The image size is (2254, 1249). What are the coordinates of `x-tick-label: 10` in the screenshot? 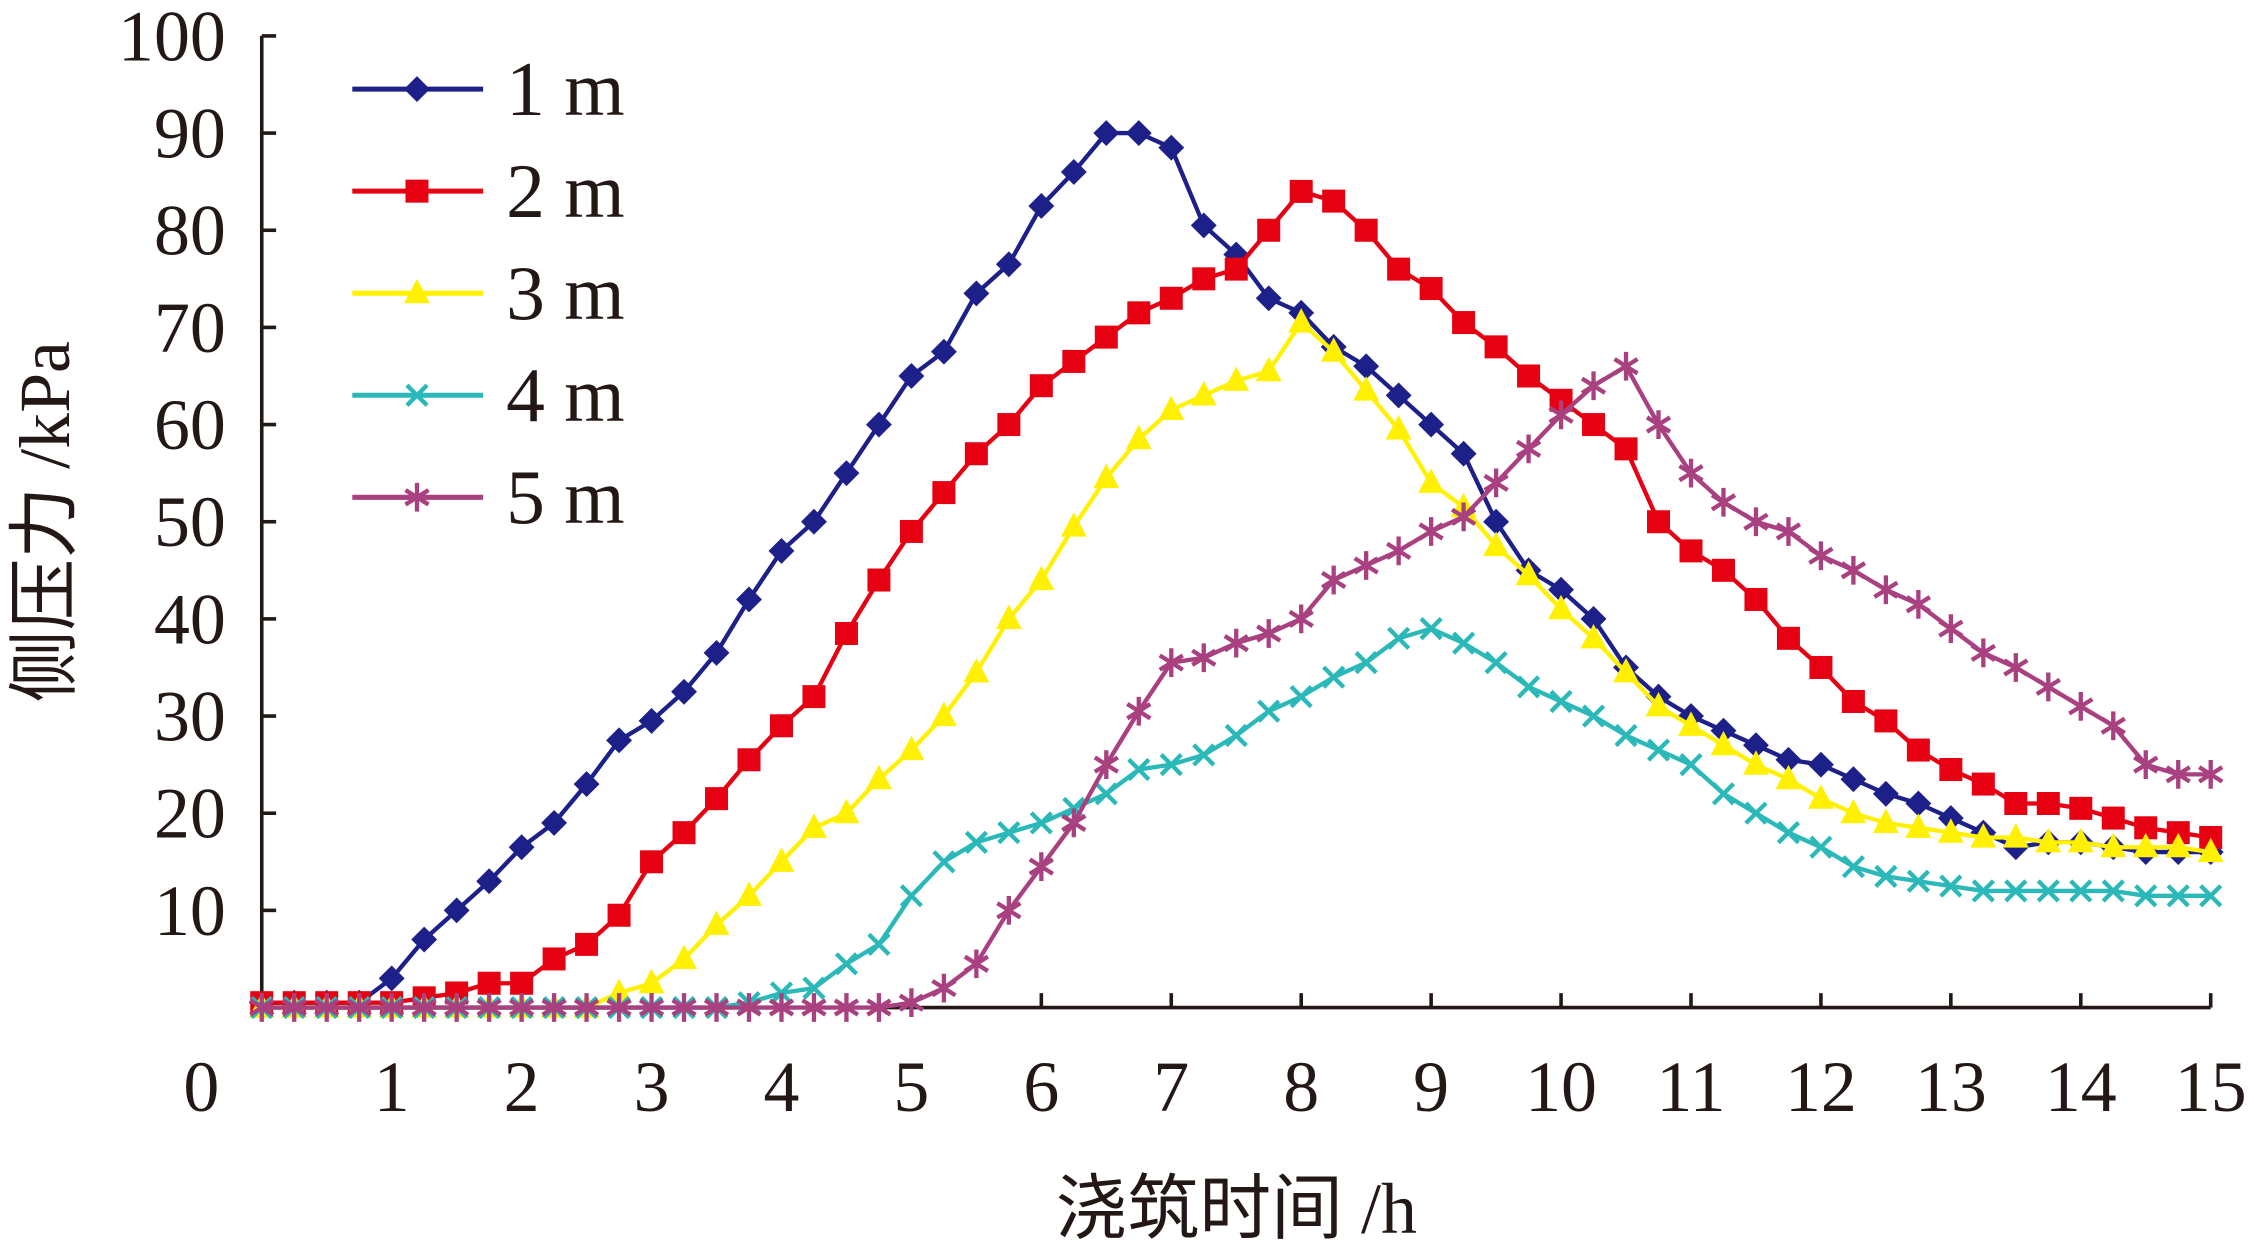 It's located at (1561, 1087).